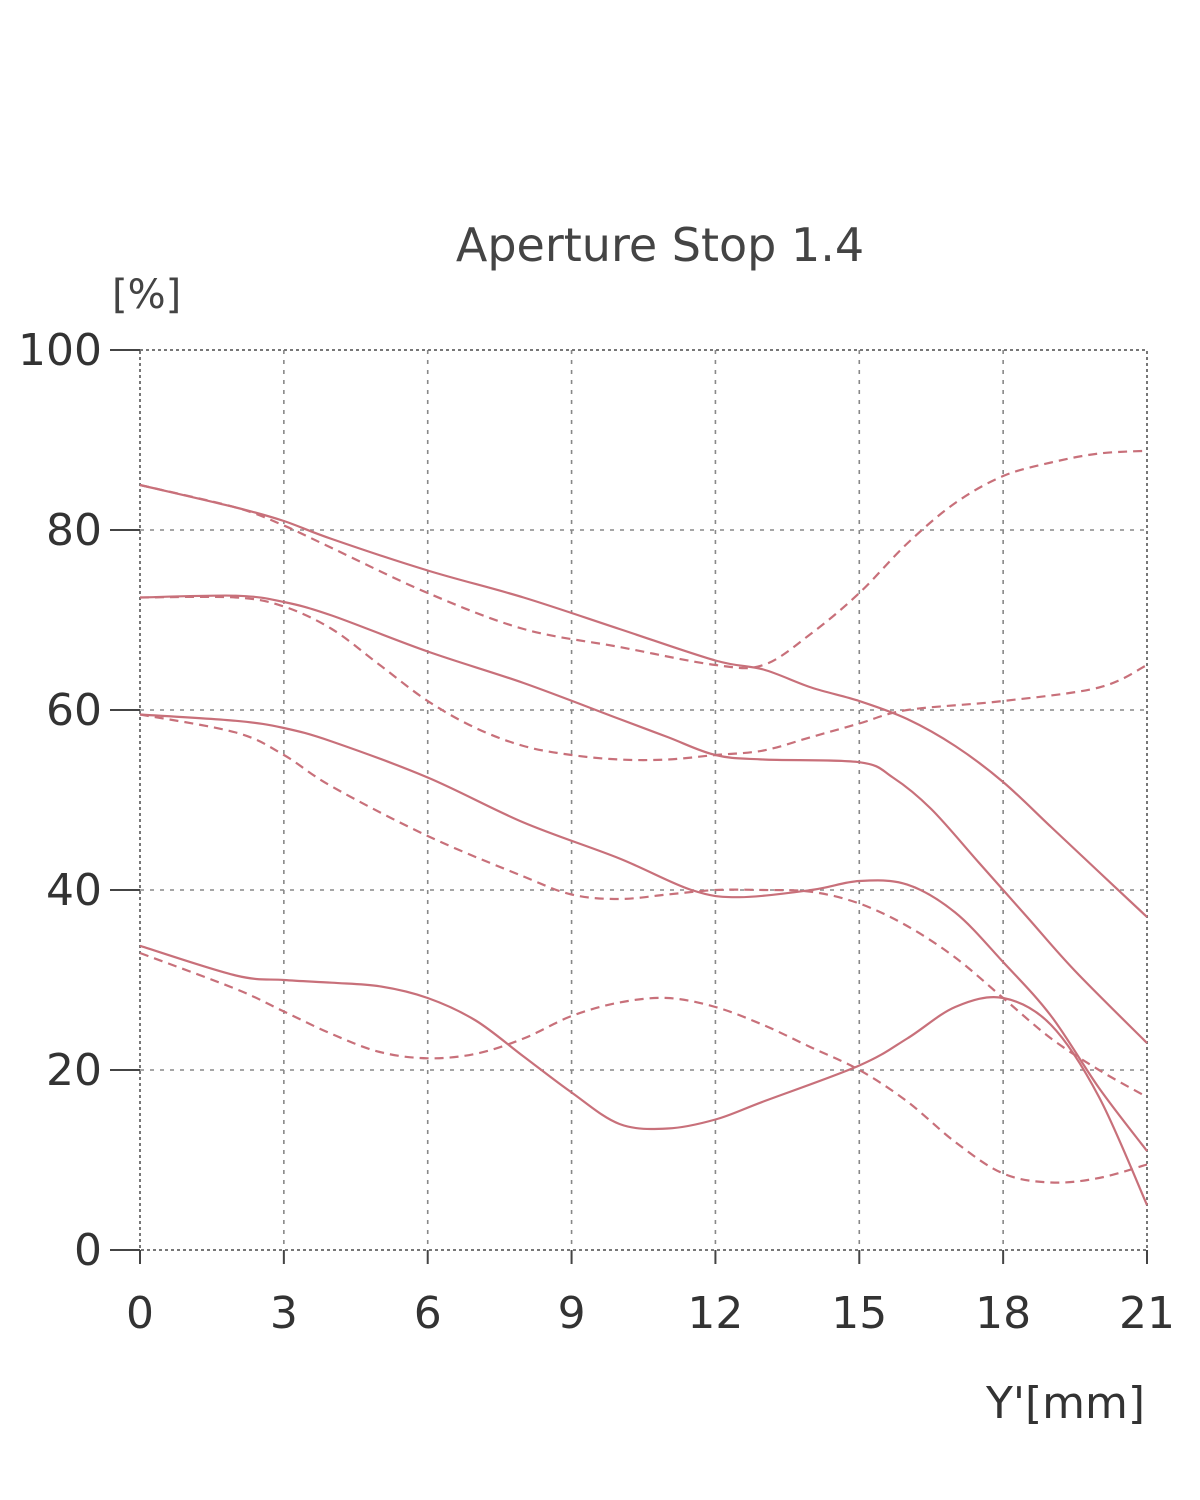 This screenshot has width=1200, height=1500. Describe the element at coordinates (572, 1313) in the screenshot. I see `x-tick-label: 9` at that location.